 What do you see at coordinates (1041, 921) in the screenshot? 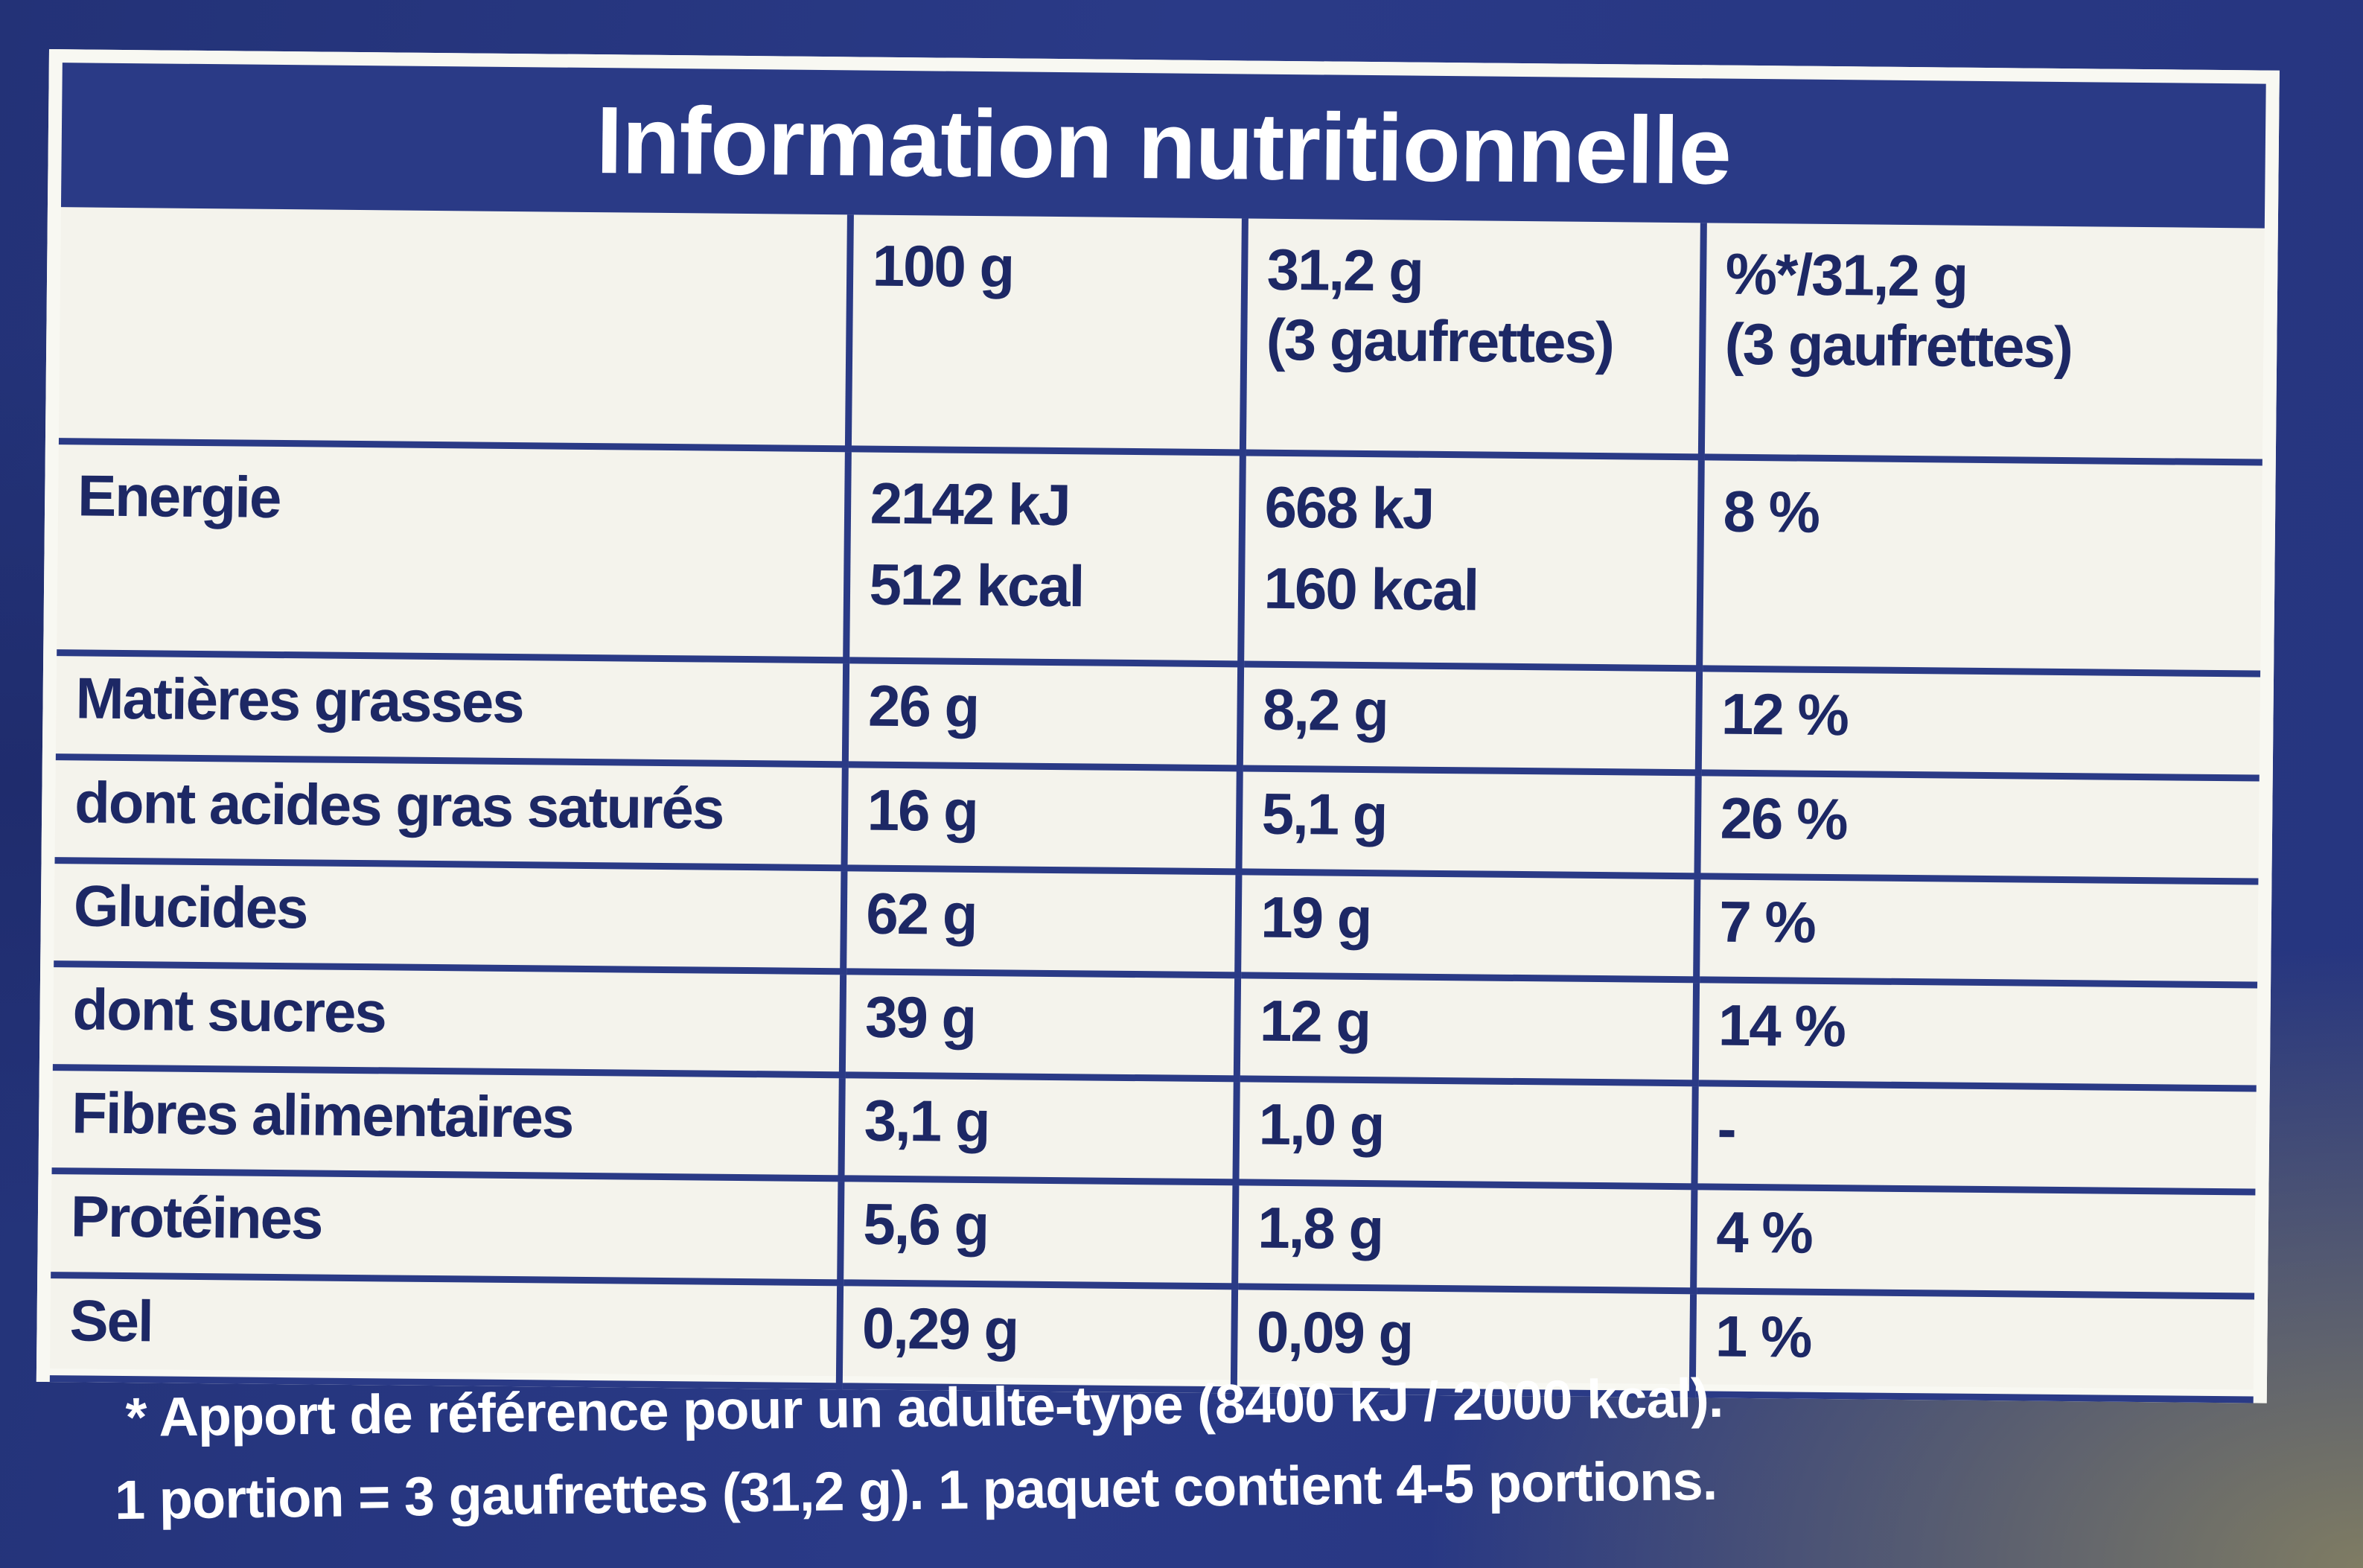
I see `nutrient-per-100g: 62 g` at bounding box center [1041, 921].